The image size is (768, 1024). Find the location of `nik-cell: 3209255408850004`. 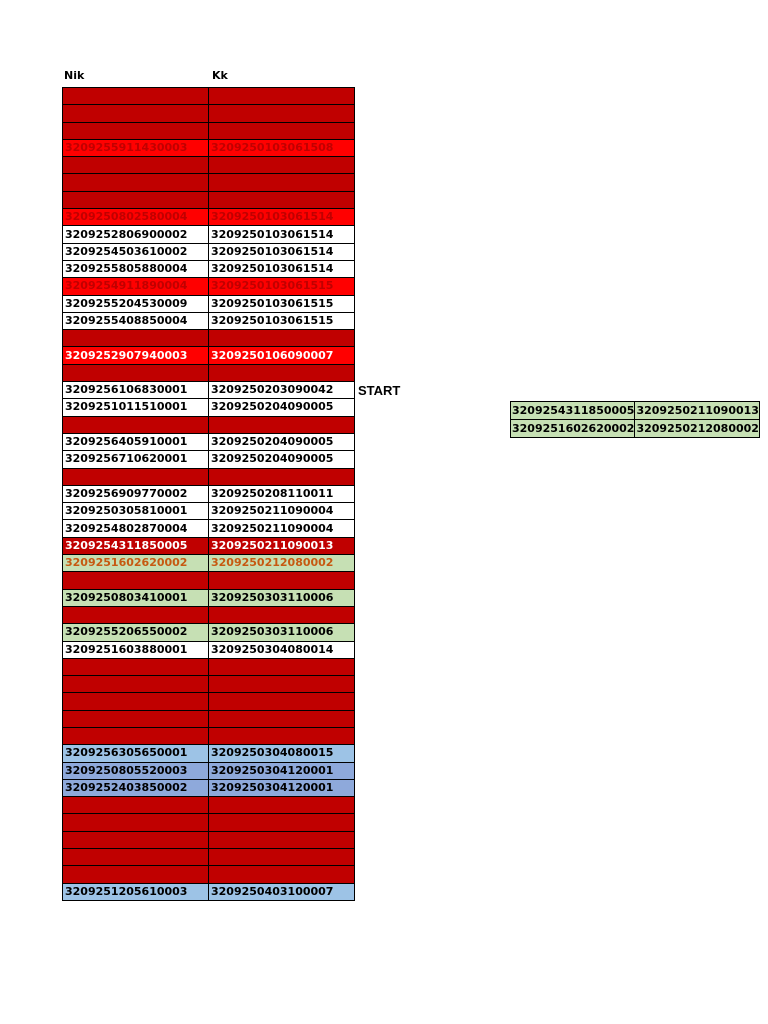

nik-cell: 3209255408850004 is located at coordinates (135, 321).